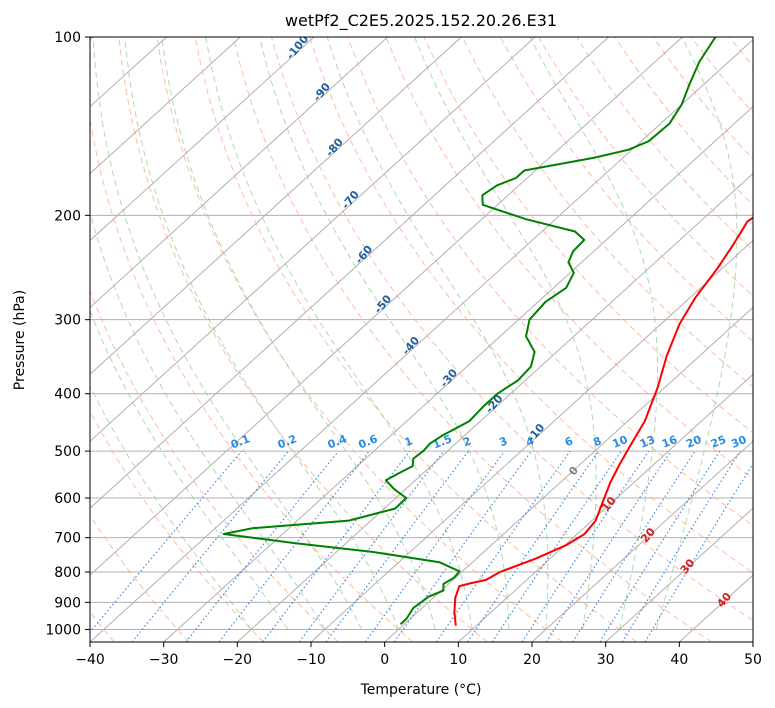  Describe the element at coordinates (20, 340) in the screenshot. I see `y-axis-title: Pressure (hPa)` at that location.